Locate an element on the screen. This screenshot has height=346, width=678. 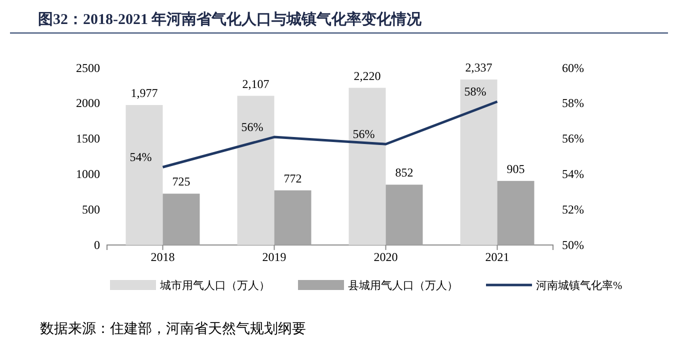
y-tick-label: 1500 is located at coordinates (88, 139).